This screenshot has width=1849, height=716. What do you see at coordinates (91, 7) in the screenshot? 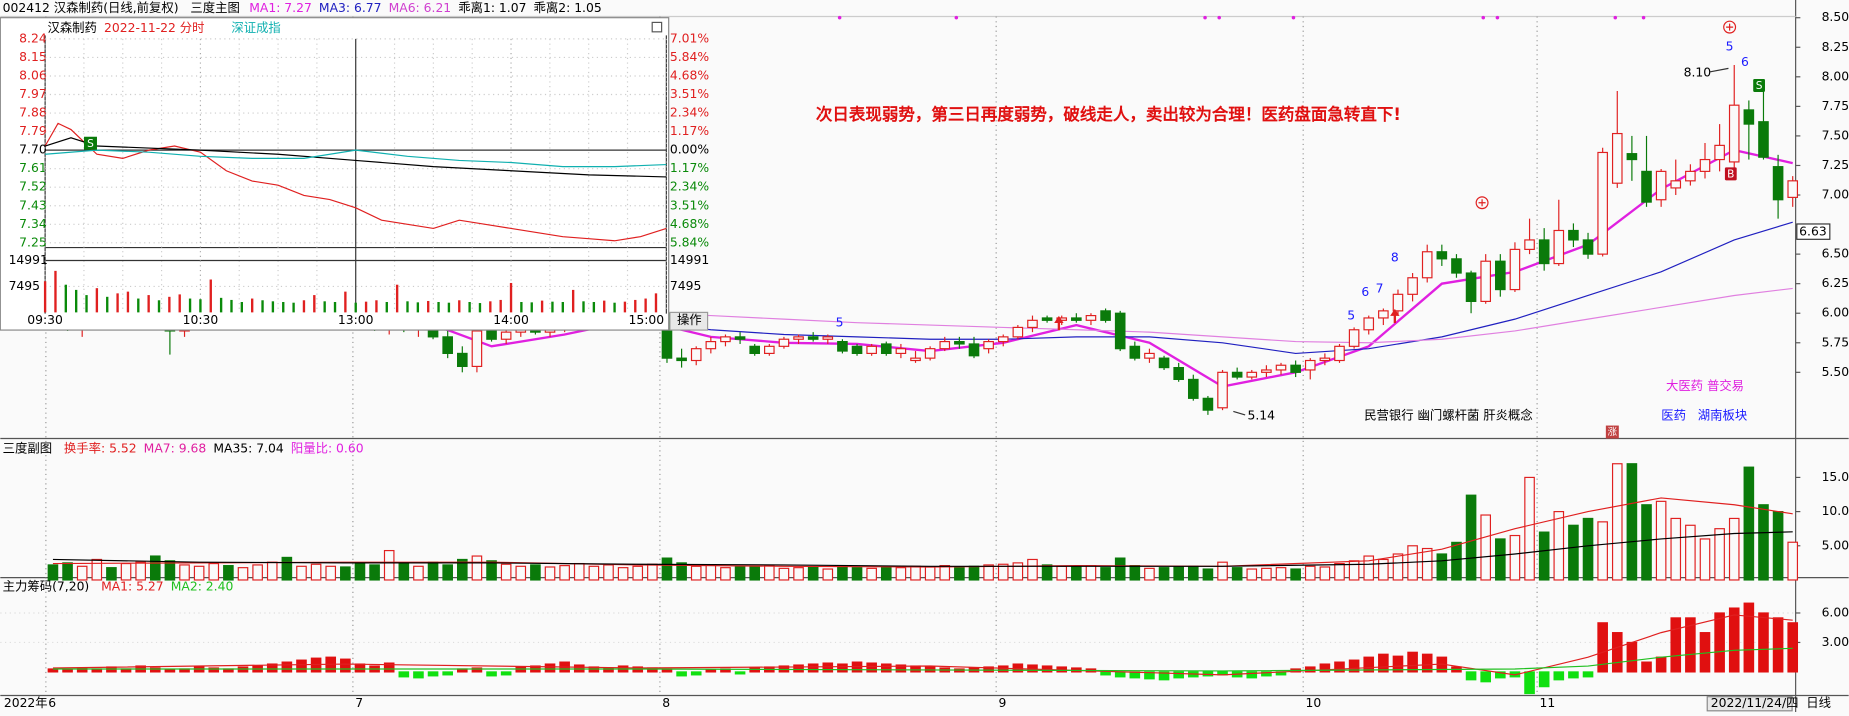
I see `panel-title: 002412 汉森制药(日线,前复权)` at bounding box center [91, 7].